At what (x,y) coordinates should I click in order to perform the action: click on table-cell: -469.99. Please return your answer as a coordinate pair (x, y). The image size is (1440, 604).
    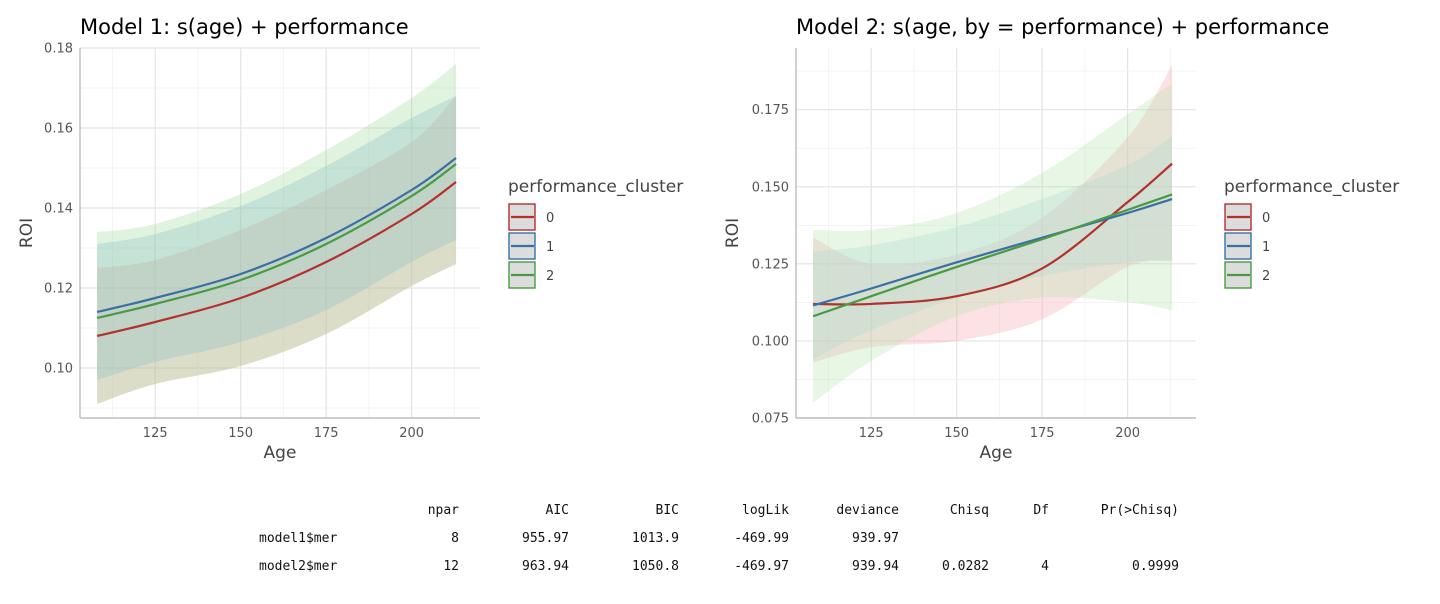
    Looking at the image, I should click on (761, 538).